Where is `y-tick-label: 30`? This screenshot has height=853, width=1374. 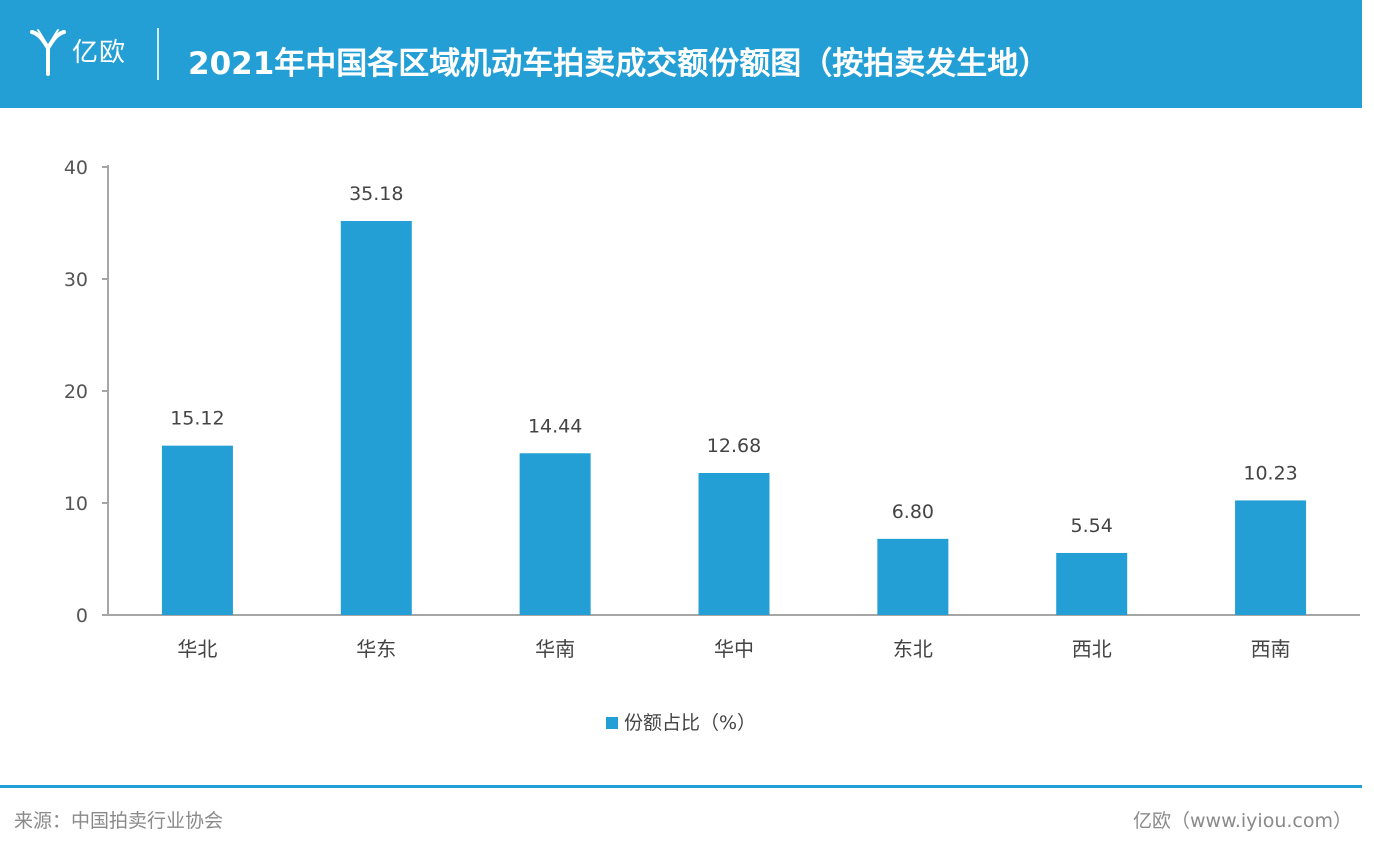
y-tick-label: 30 is located at coordinates (76, 280).